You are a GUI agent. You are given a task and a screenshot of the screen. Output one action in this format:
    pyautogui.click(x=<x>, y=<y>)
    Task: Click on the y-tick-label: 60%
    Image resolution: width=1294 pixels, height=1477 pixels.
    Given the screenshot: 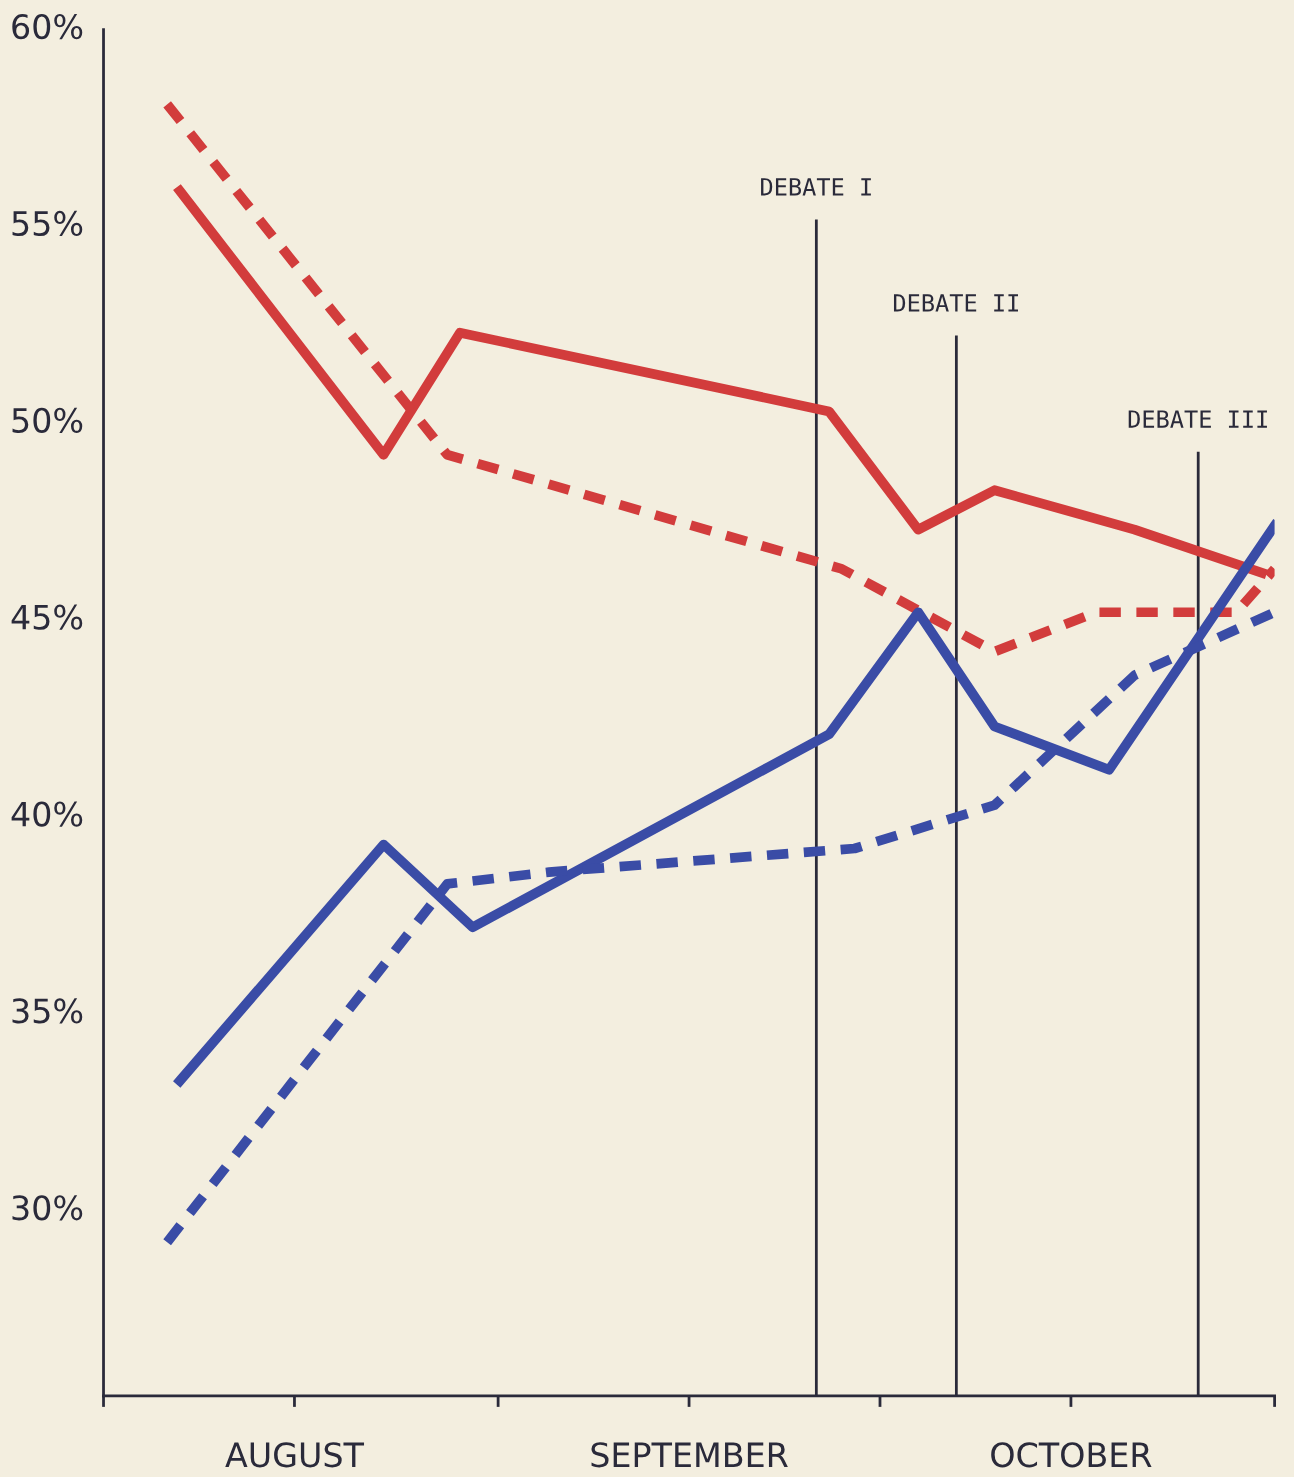 What is the action you would take?
    pyautogui.click(x=47, y=27)
    